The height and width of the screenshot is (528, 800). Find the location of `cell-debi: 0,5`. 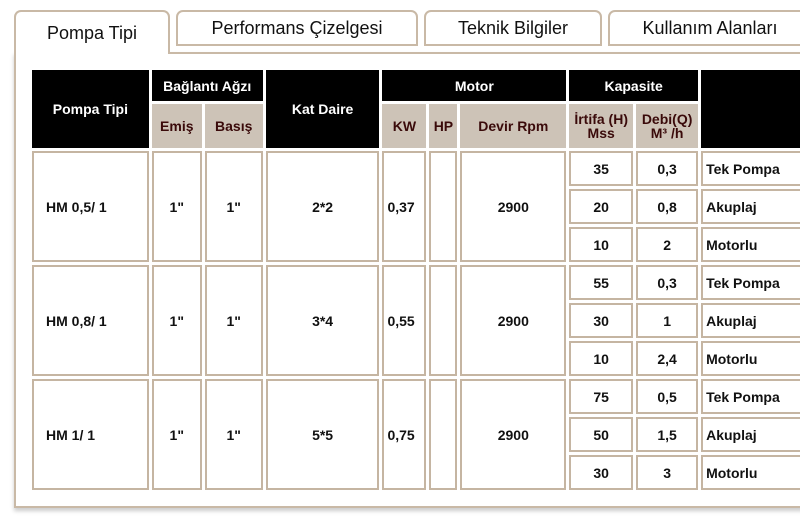

cell-debi: 0,5 is located at coordinates (667, 396).